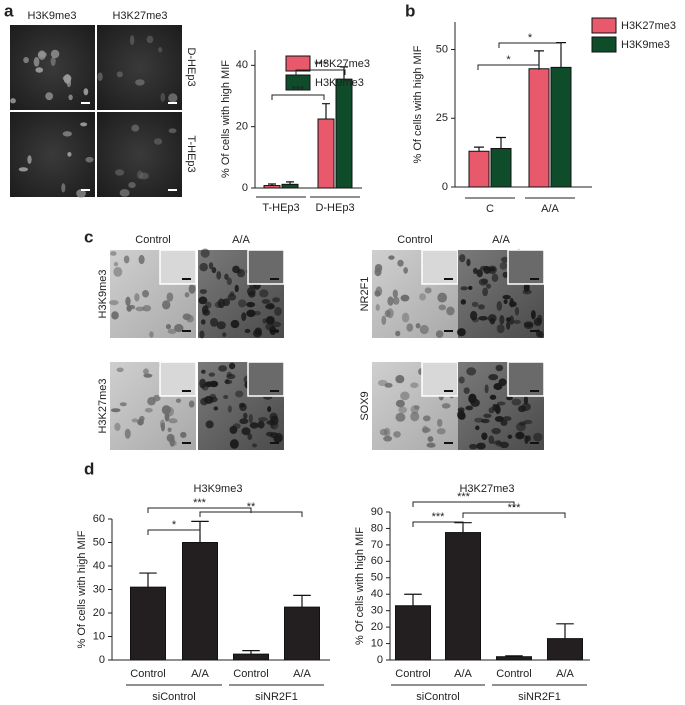  Describe the element at coordinates (251, 507) in the screenshot. I see `significance-label: **` at that location.